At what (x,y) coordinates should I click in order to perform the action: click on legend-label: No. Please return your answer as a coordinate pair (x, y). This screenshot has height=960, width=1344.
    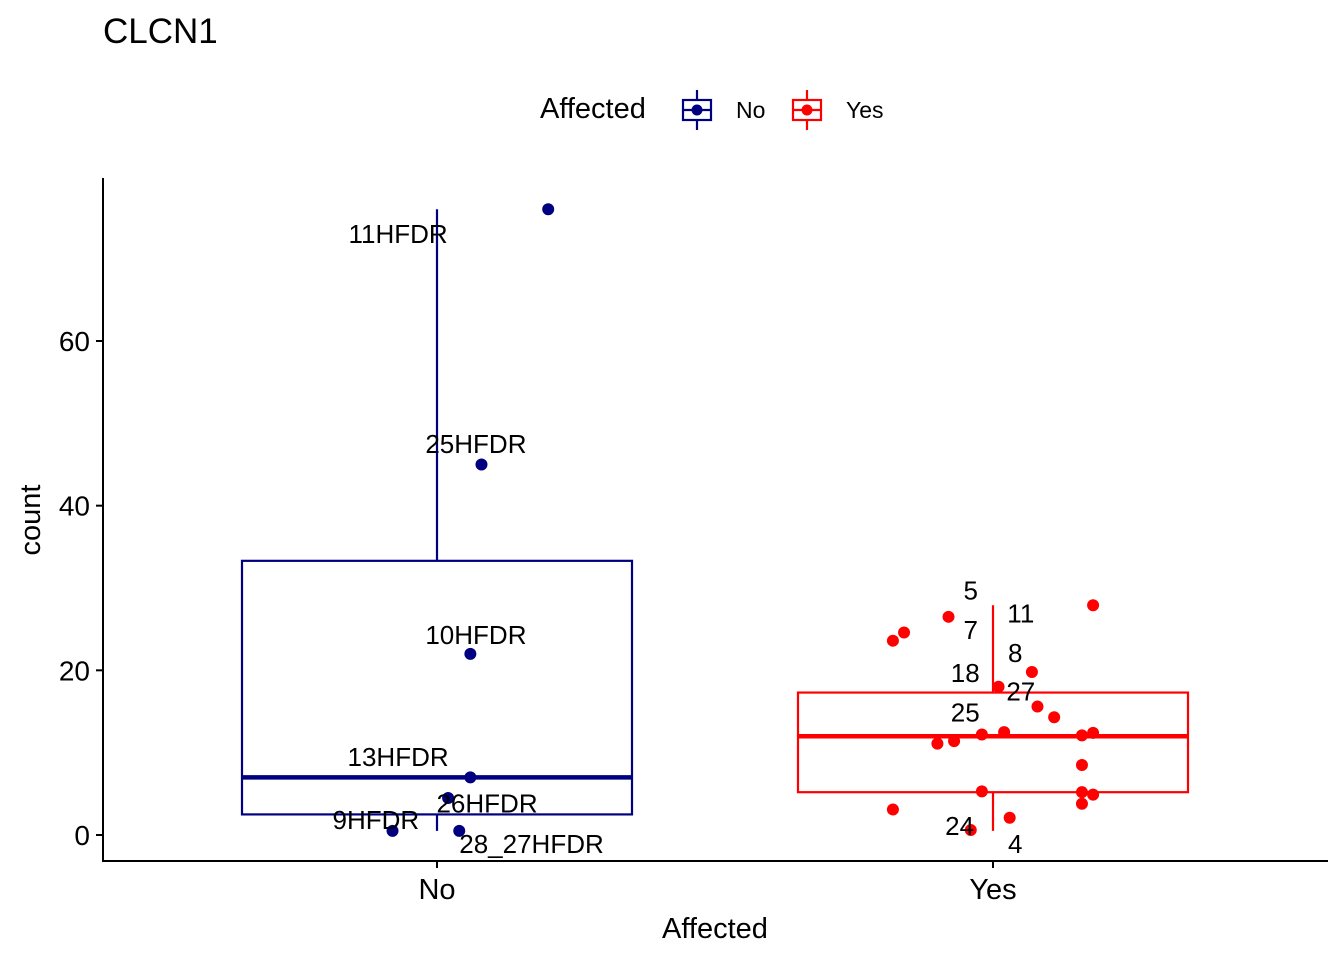
    Looking at the image, I should click on (750, 110).